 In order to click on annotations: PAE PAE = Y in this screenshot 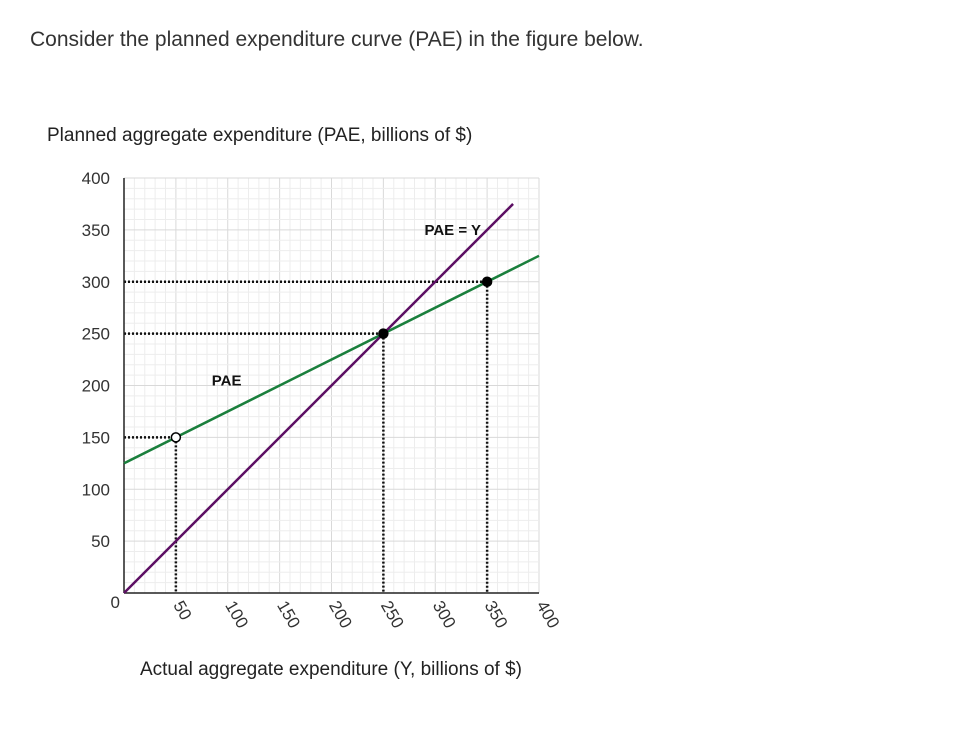, I will do `click(346, 305)`.